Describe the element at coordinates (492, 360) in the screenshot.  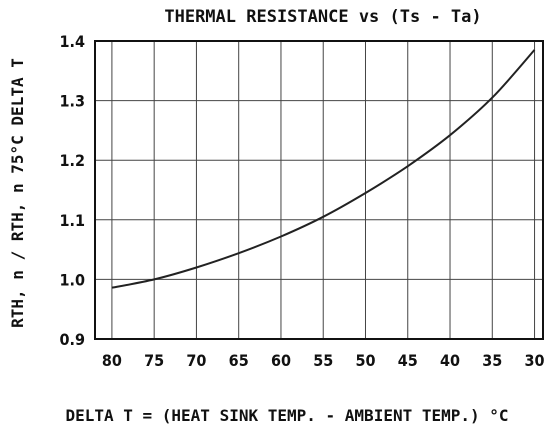
I see `x-tick-label: 35` at that location.